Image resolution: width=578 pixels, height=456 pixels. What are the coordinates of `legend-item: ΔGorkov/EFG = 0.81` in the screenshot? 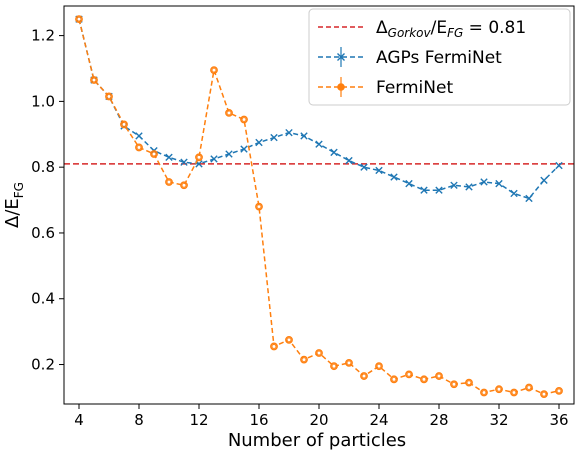 It's located at (422, 29).